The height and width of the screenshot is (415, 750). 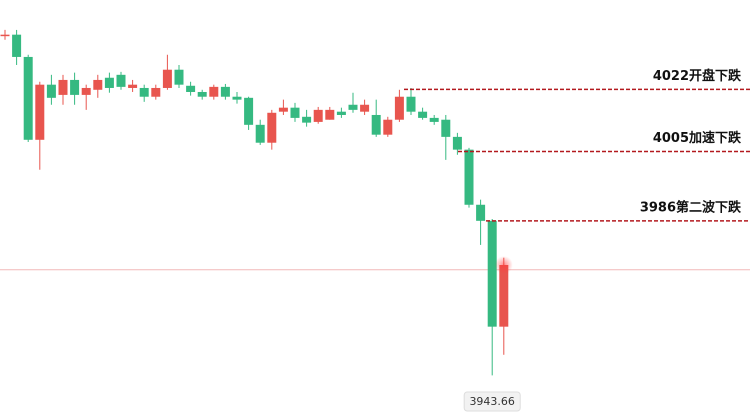 I want to click on low-label-box, so click(x=492, y=401).